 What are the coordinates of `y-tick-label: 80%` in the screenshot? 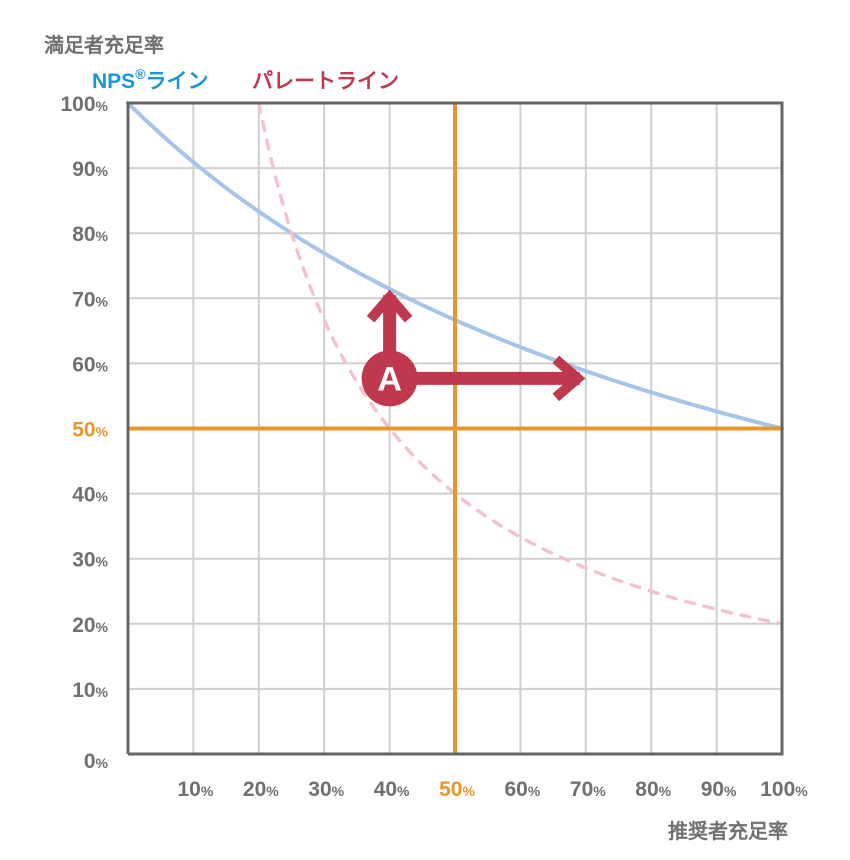 It's located at (90, 234).